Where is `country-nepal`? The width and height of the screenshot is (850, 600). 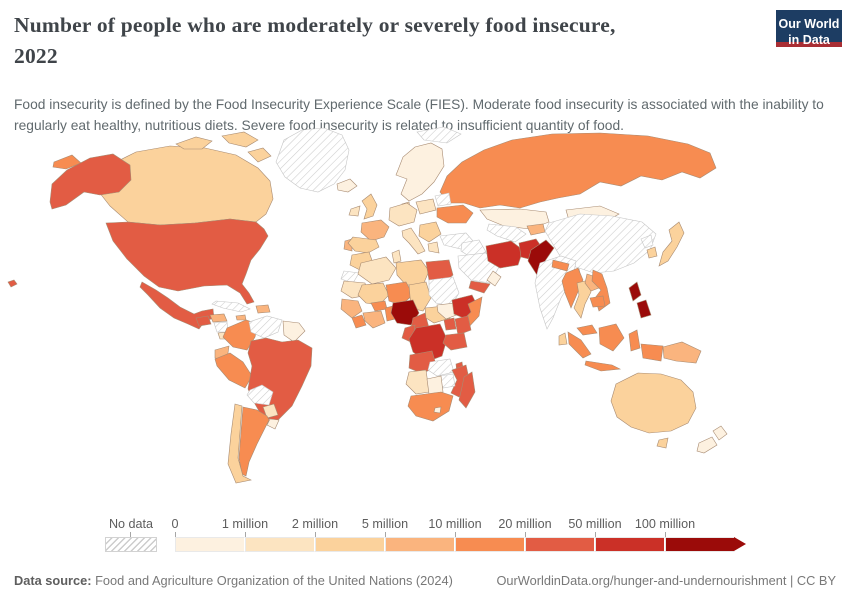 country-nepal is located at coordinates (560, 265).